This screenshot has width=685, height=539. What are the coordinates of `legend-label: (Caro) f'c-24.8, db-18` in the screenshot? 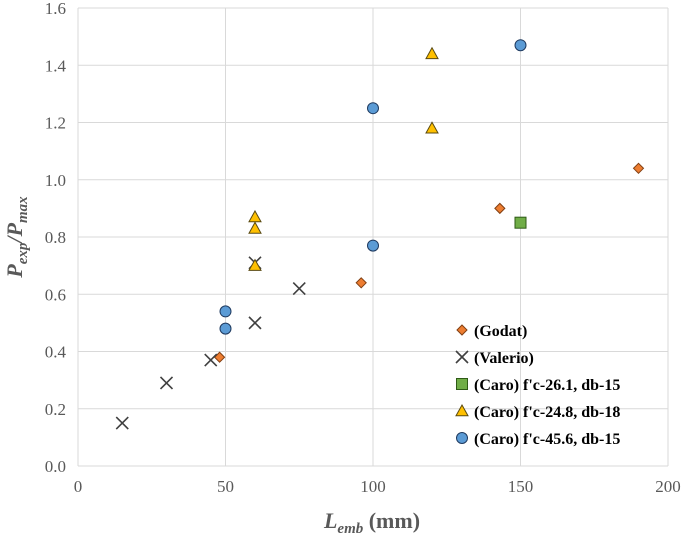 It's located at (547, 412).